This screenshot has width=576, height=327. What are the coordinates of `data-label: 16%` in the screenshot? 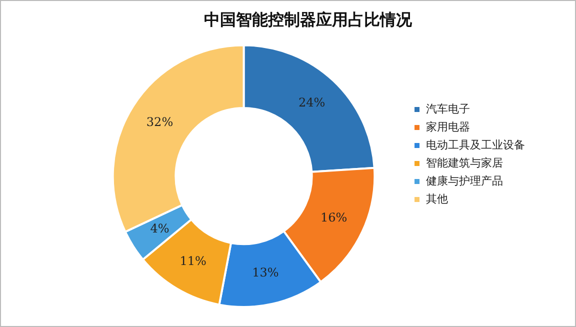 It's located at (334, 217).